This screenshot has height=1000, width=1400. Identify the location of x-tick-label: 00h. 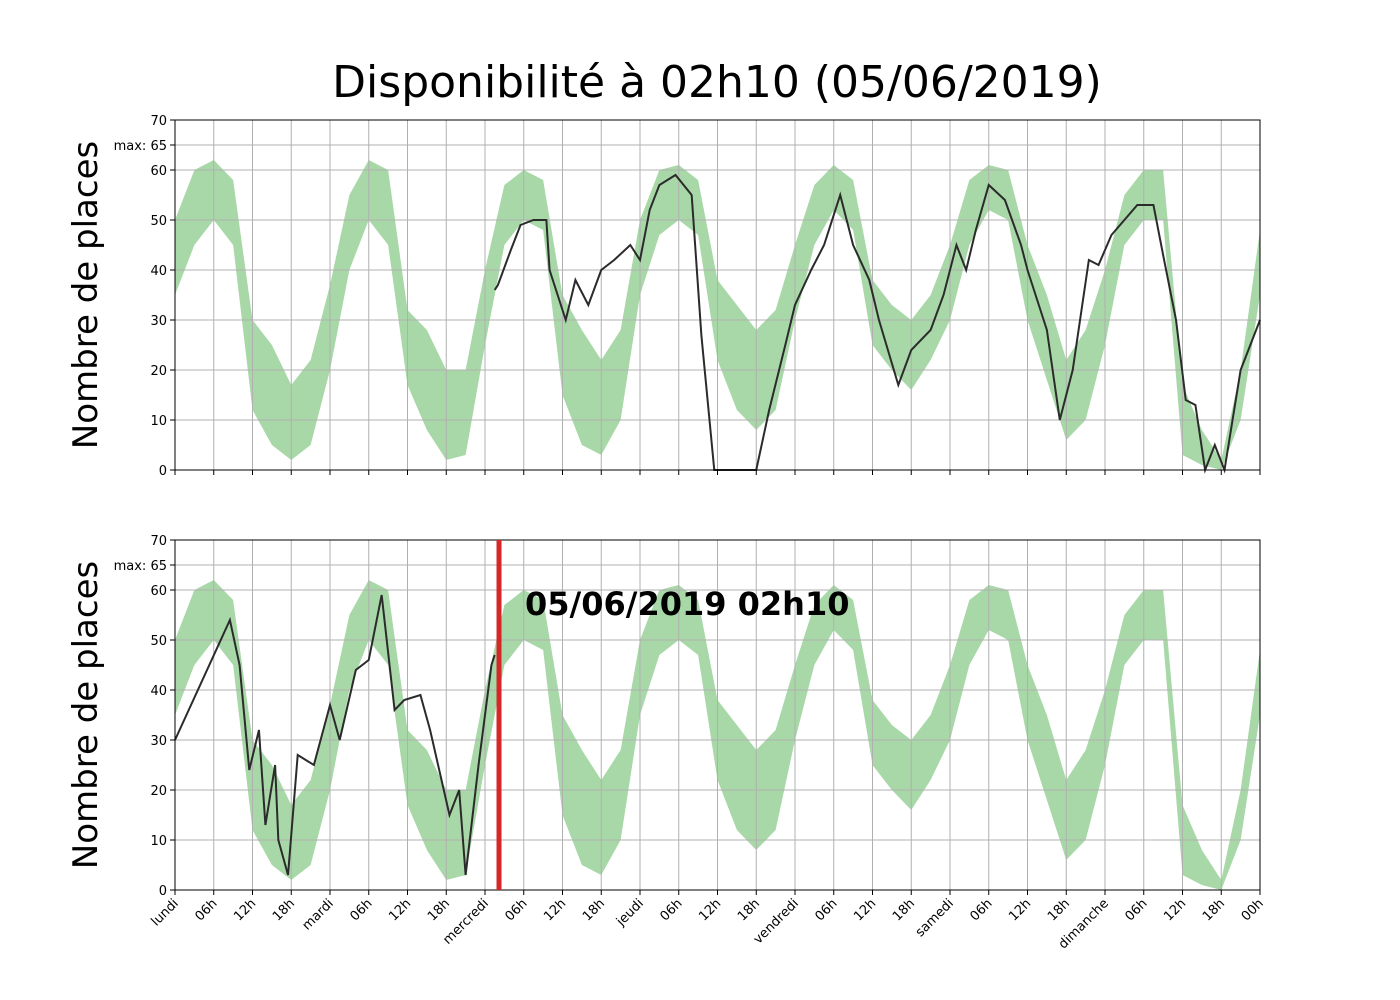
(1253, 910).